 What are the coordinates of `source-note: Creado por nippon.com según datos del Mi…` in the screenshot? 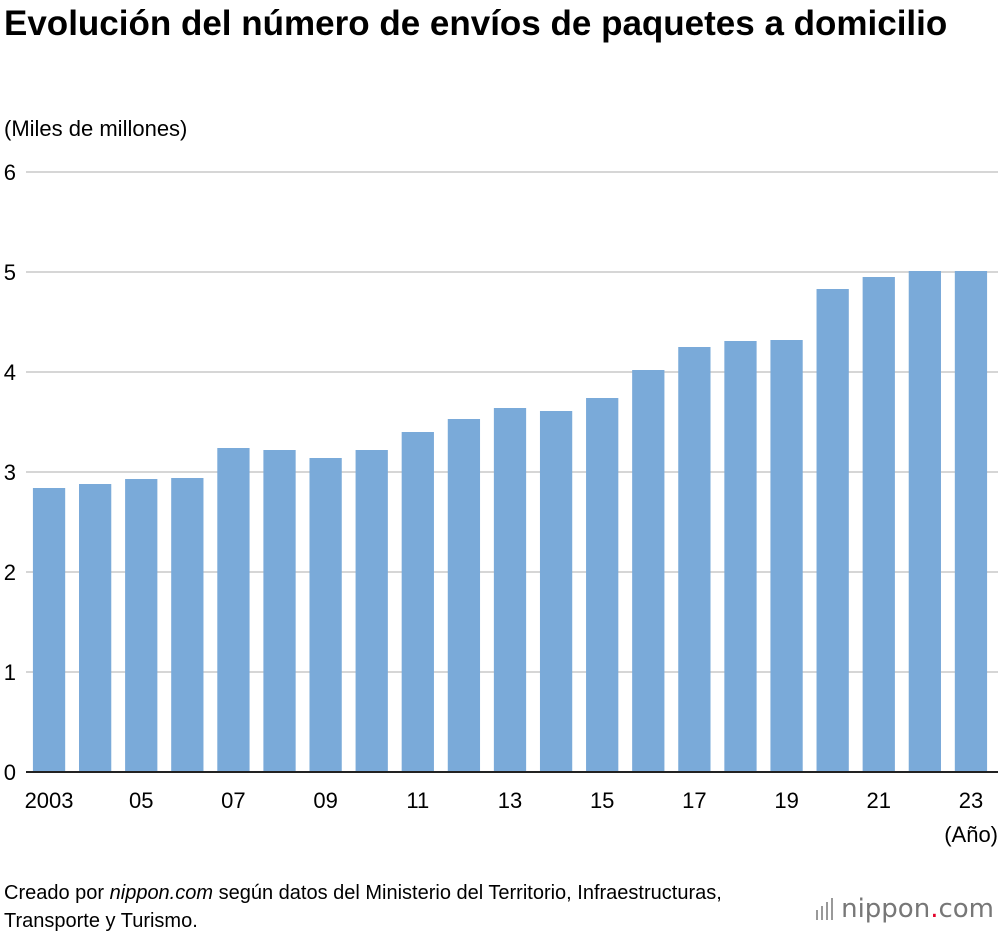 It's located at (384, 907).